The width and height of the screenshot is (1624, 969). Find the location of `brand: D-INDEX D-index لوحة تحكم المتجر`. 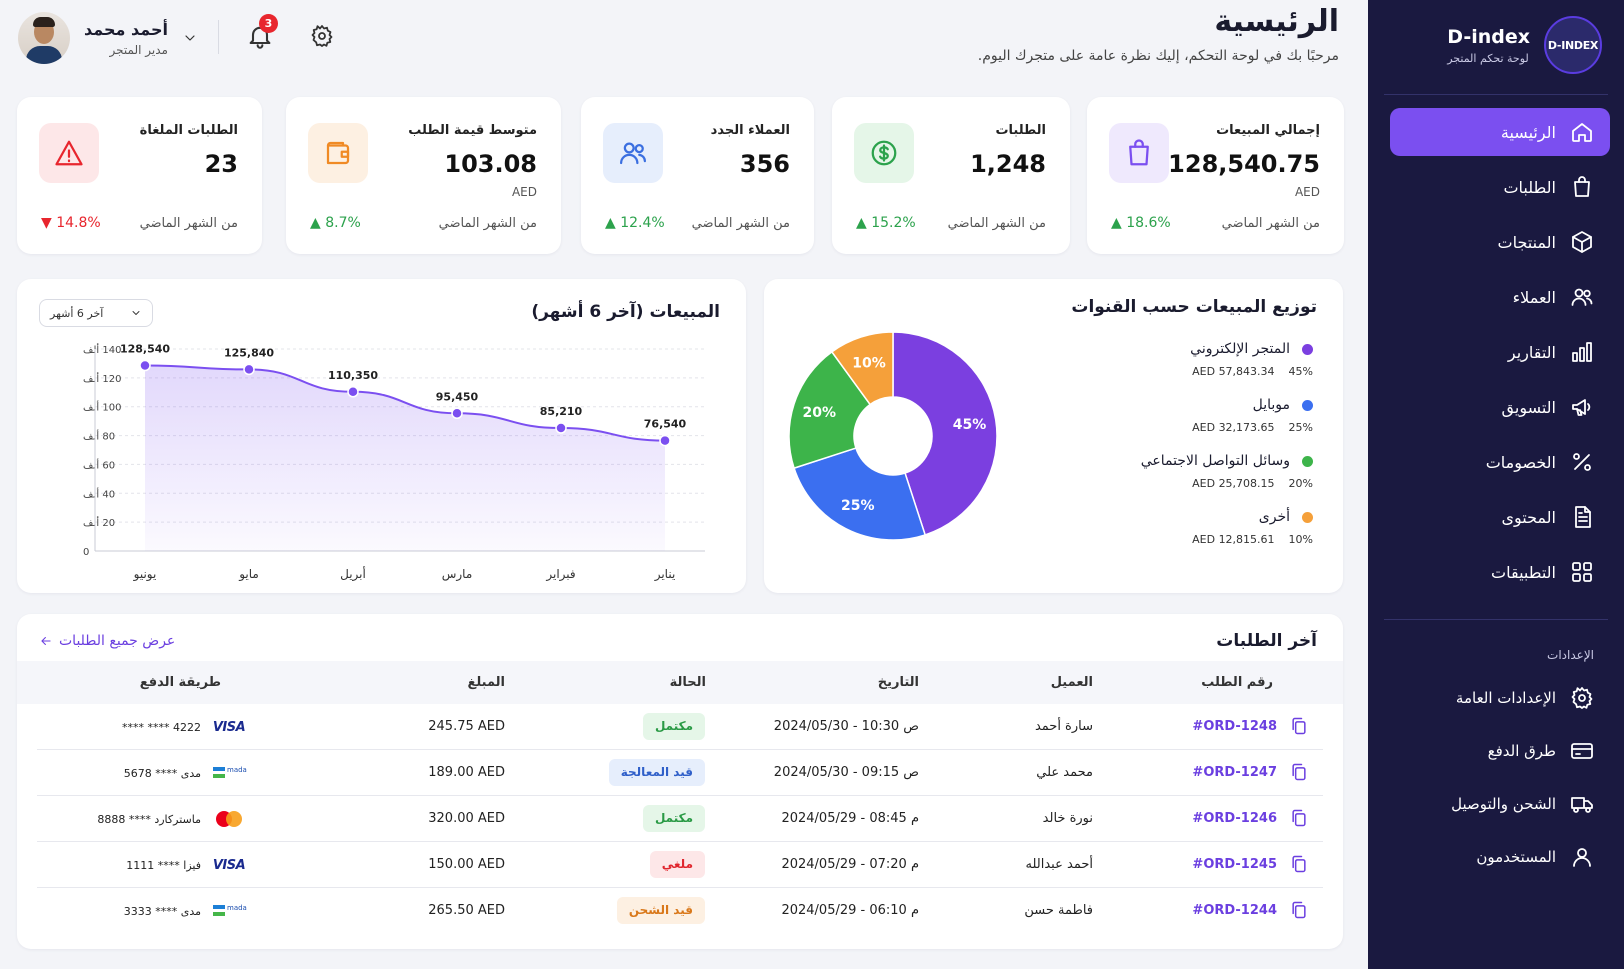

brand: D-INDEX D-index لوحة تحكم المتجر is located at coordinates (1524, 45).